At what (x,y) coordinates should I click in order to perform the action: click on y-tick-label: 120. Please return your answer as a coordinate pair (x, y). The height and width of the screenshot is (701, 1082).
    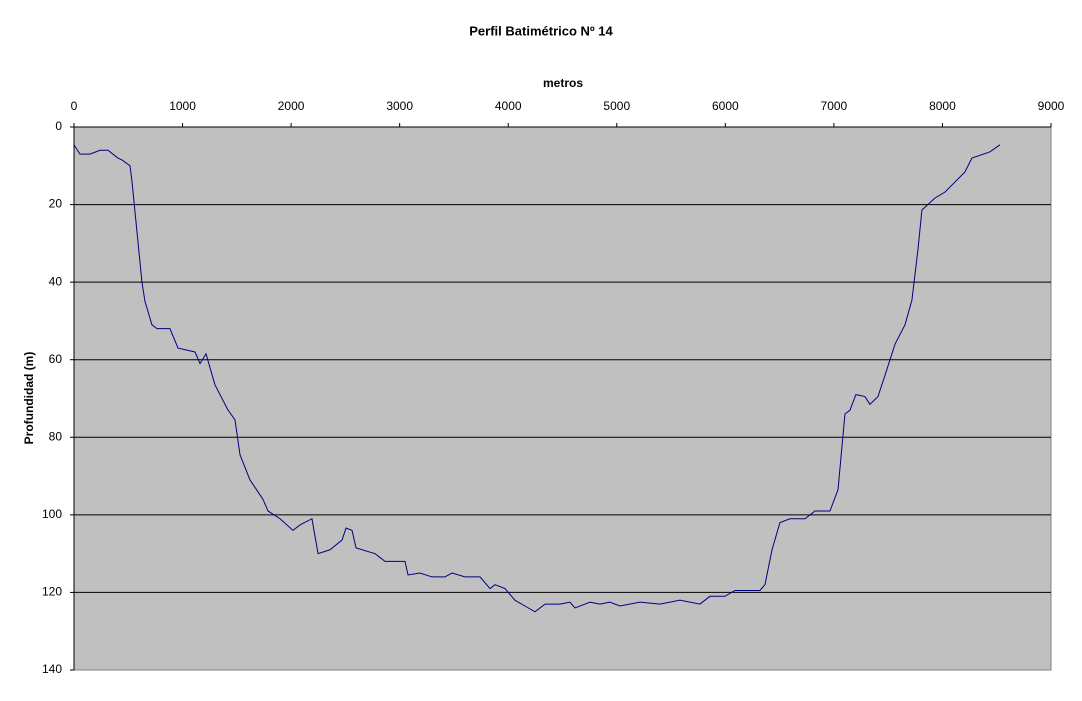
    Looking at the image, I should click on (52, 592).